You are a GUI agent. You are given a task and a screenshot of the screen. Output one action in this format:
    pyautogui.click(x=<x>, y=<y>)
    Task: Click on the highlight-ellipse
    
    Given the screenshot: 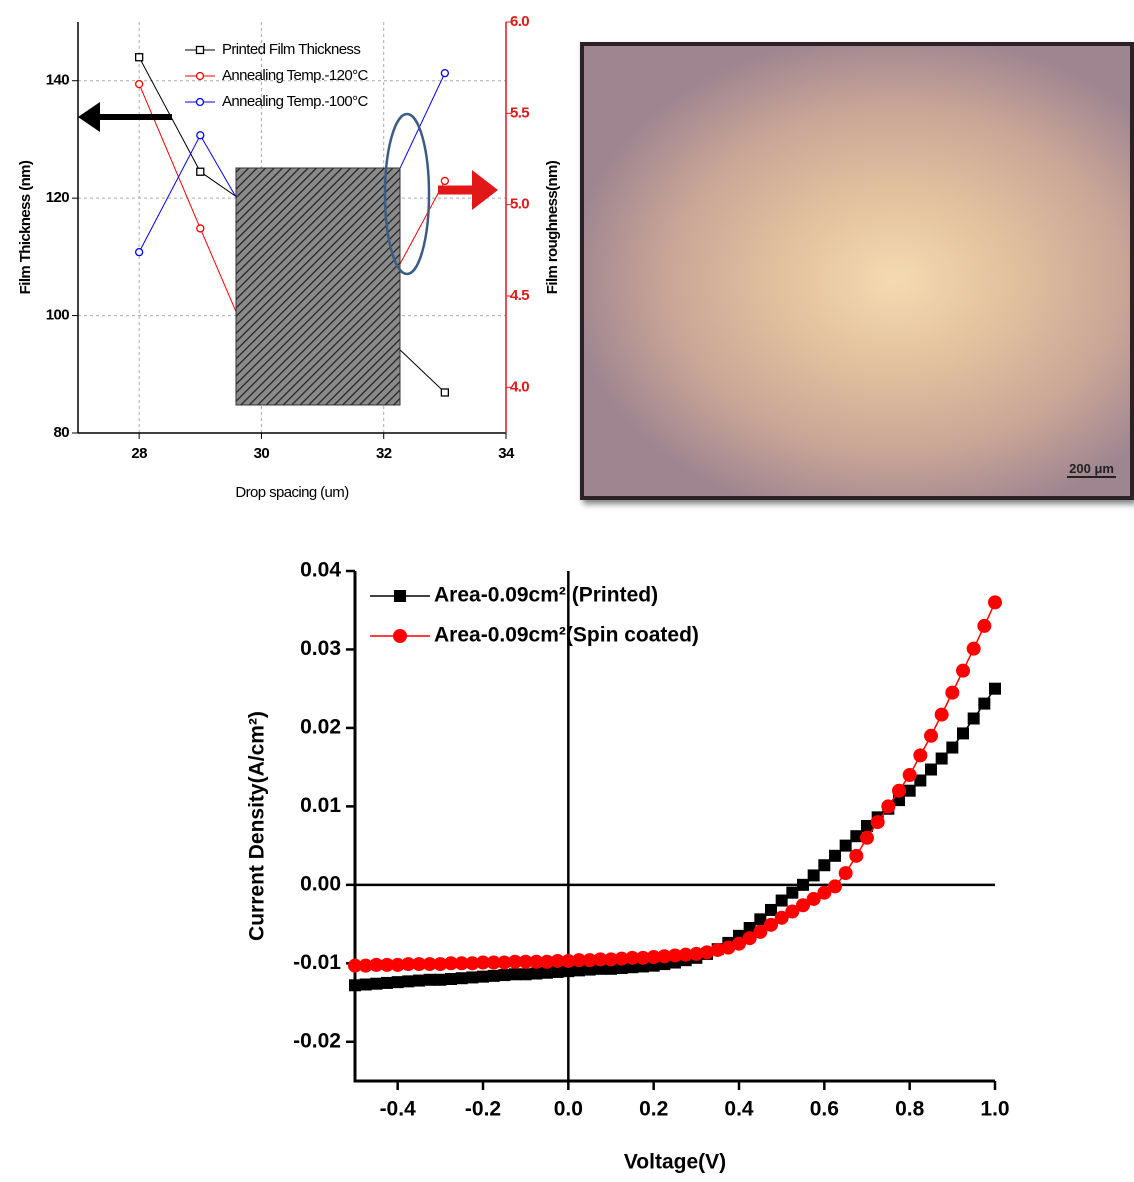 What is the action you would take?
    pyautogui.click(x=407, y=194)
    